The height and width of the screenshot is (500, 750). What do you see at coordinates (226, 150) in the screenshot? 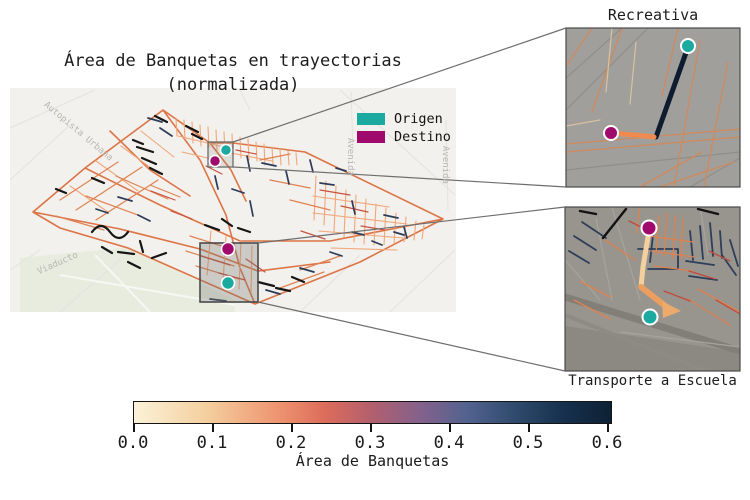
I see `origin-marker-main-top` at bounding box center [226, 150].